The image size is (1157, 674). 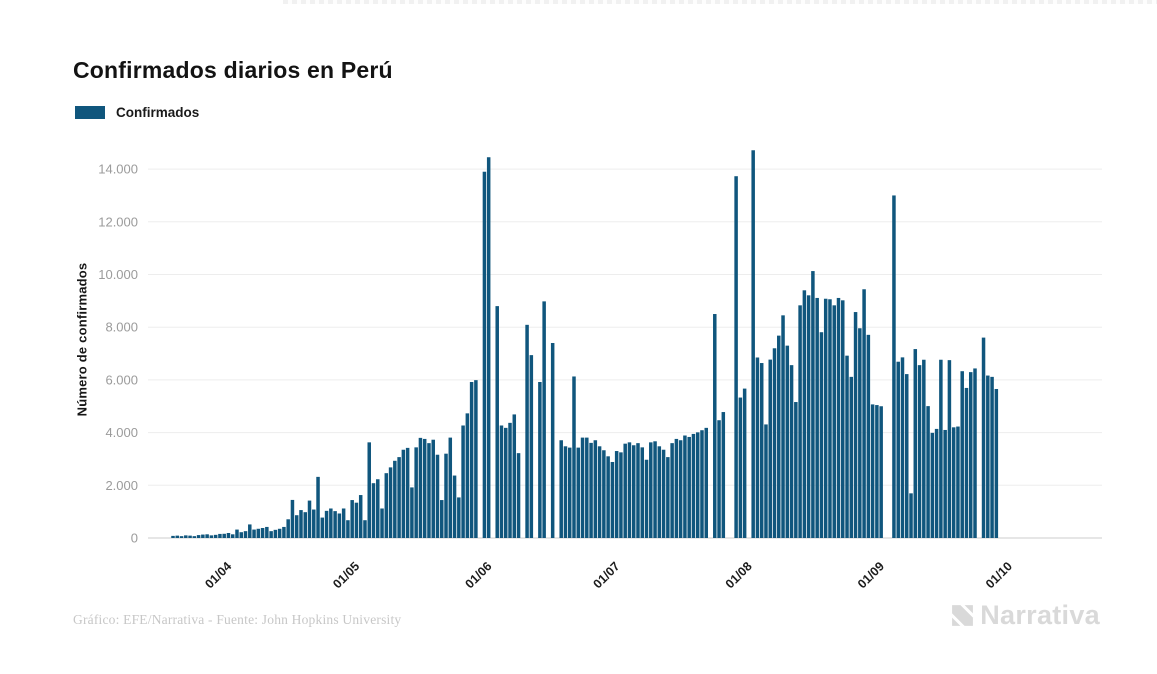 What do you see at coordinates (90, 112) in the screenshot?
I see `legend-swatch-confirmados` at bounding box center [90, 112].